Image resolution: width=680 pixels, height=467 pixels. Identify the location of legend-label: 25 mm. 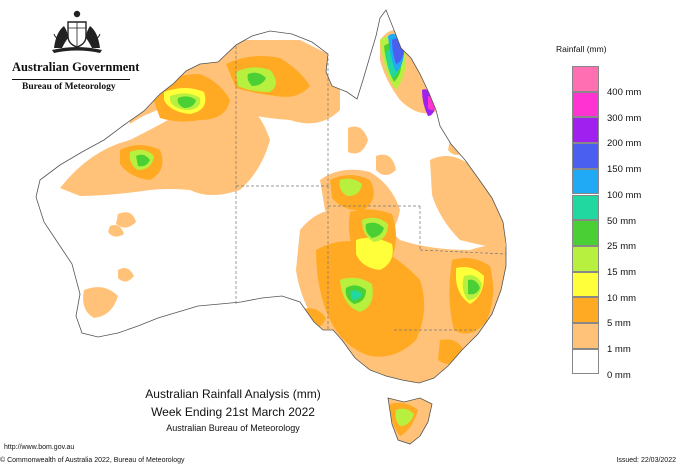
(622, 247).